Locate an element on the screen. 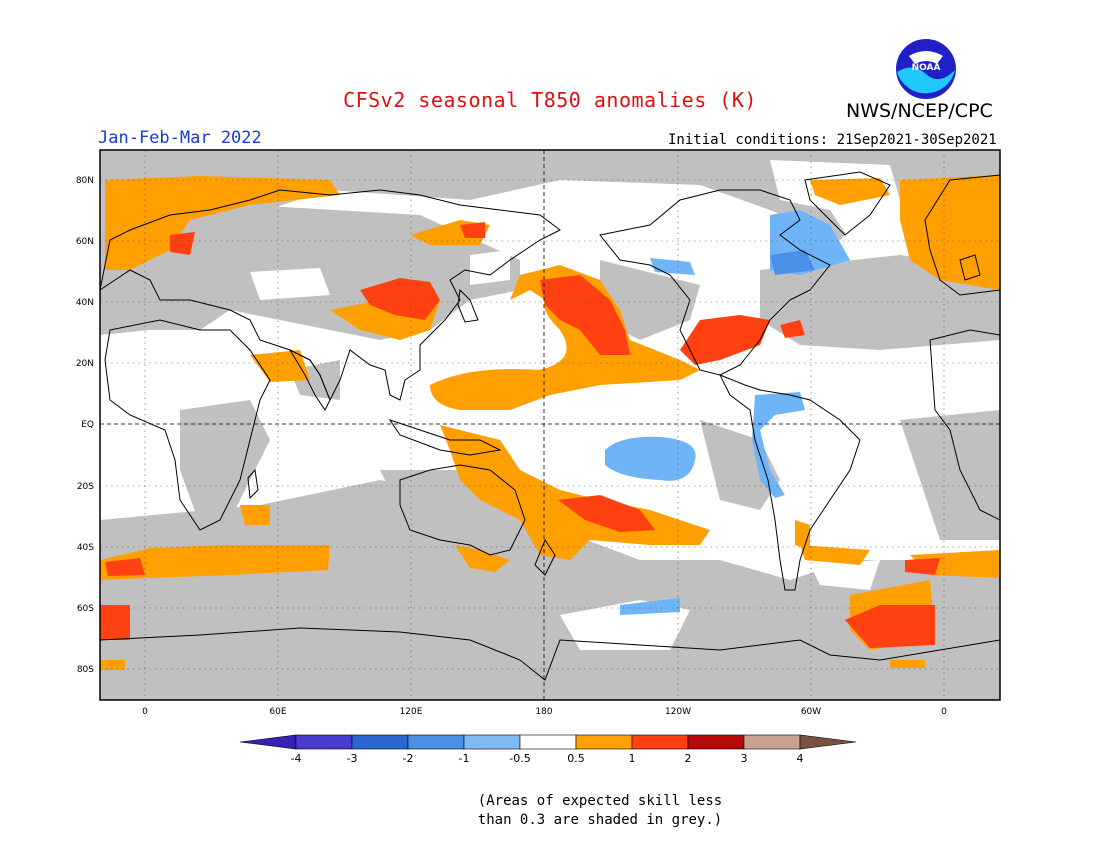 This screenshot has width=1100, height=850. red-w-antarctic is located at coordinates (115, 622).